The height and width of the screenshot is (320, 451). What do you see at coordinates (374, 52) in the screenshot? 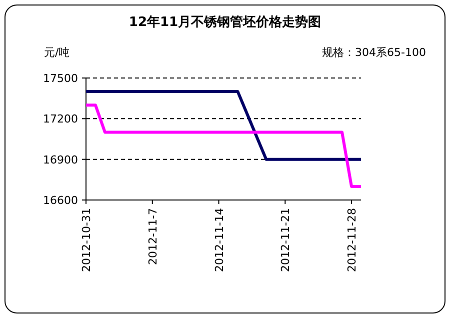
I see `text: 规格：304系65-100` at bounding box center [374, 52].